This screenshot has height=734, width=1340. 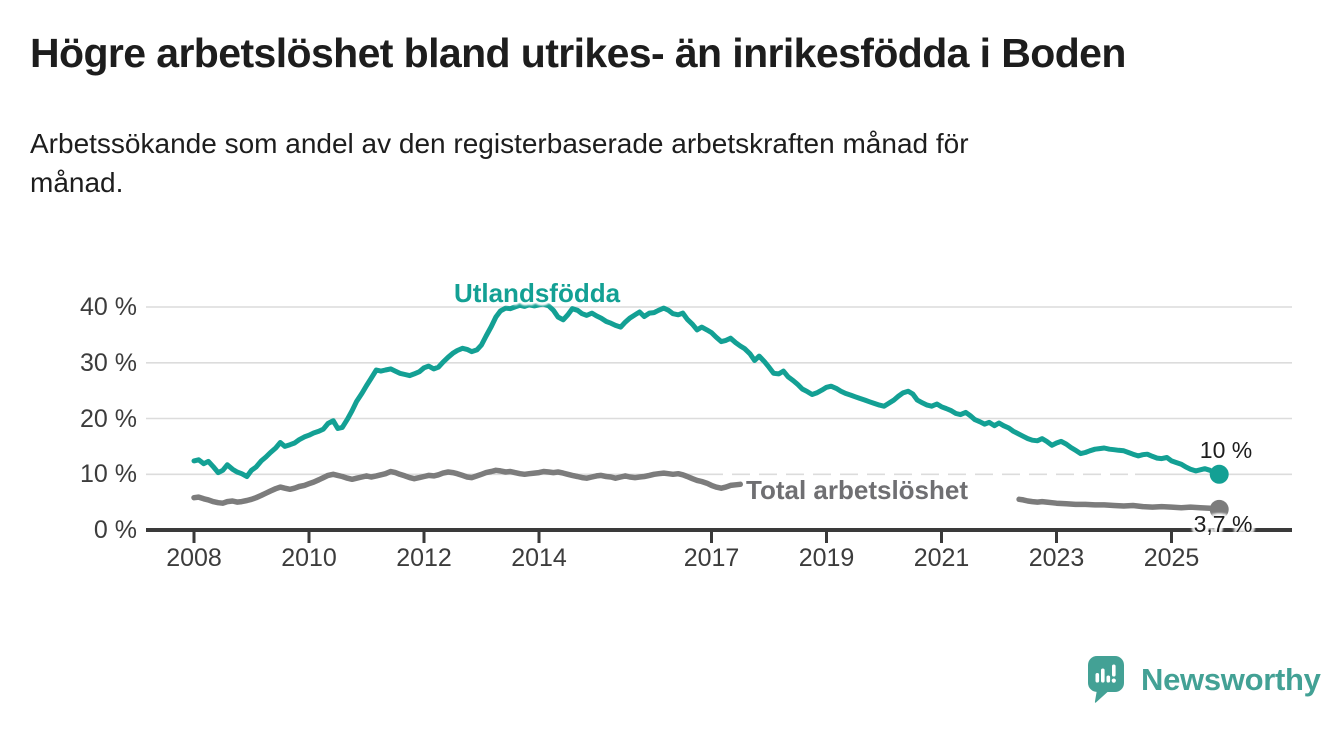 I want to click on x-axis-tick-label: 2025, so click(x=1171, y=558).